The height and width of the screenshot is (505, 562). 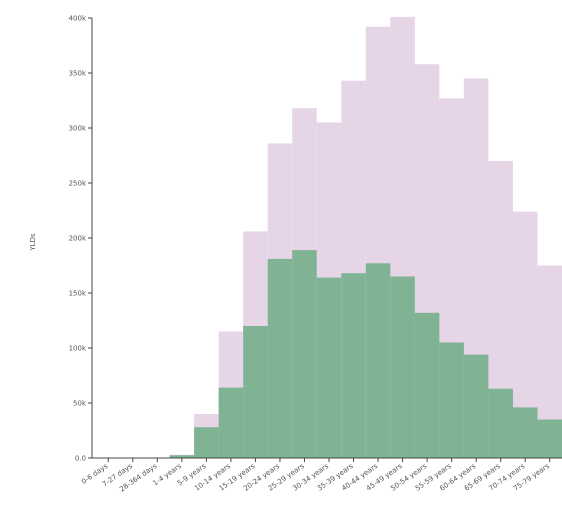 I want to click on y-tick-label: 200k, so click(x=78, y=239).